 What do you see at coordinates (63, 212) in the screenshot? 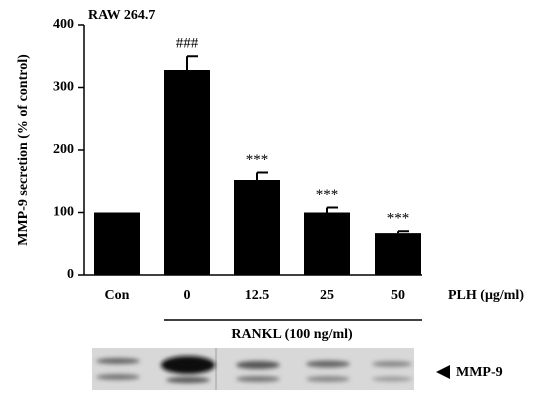
I see `y-tick-label: 100` at bounding box center [63, 212].